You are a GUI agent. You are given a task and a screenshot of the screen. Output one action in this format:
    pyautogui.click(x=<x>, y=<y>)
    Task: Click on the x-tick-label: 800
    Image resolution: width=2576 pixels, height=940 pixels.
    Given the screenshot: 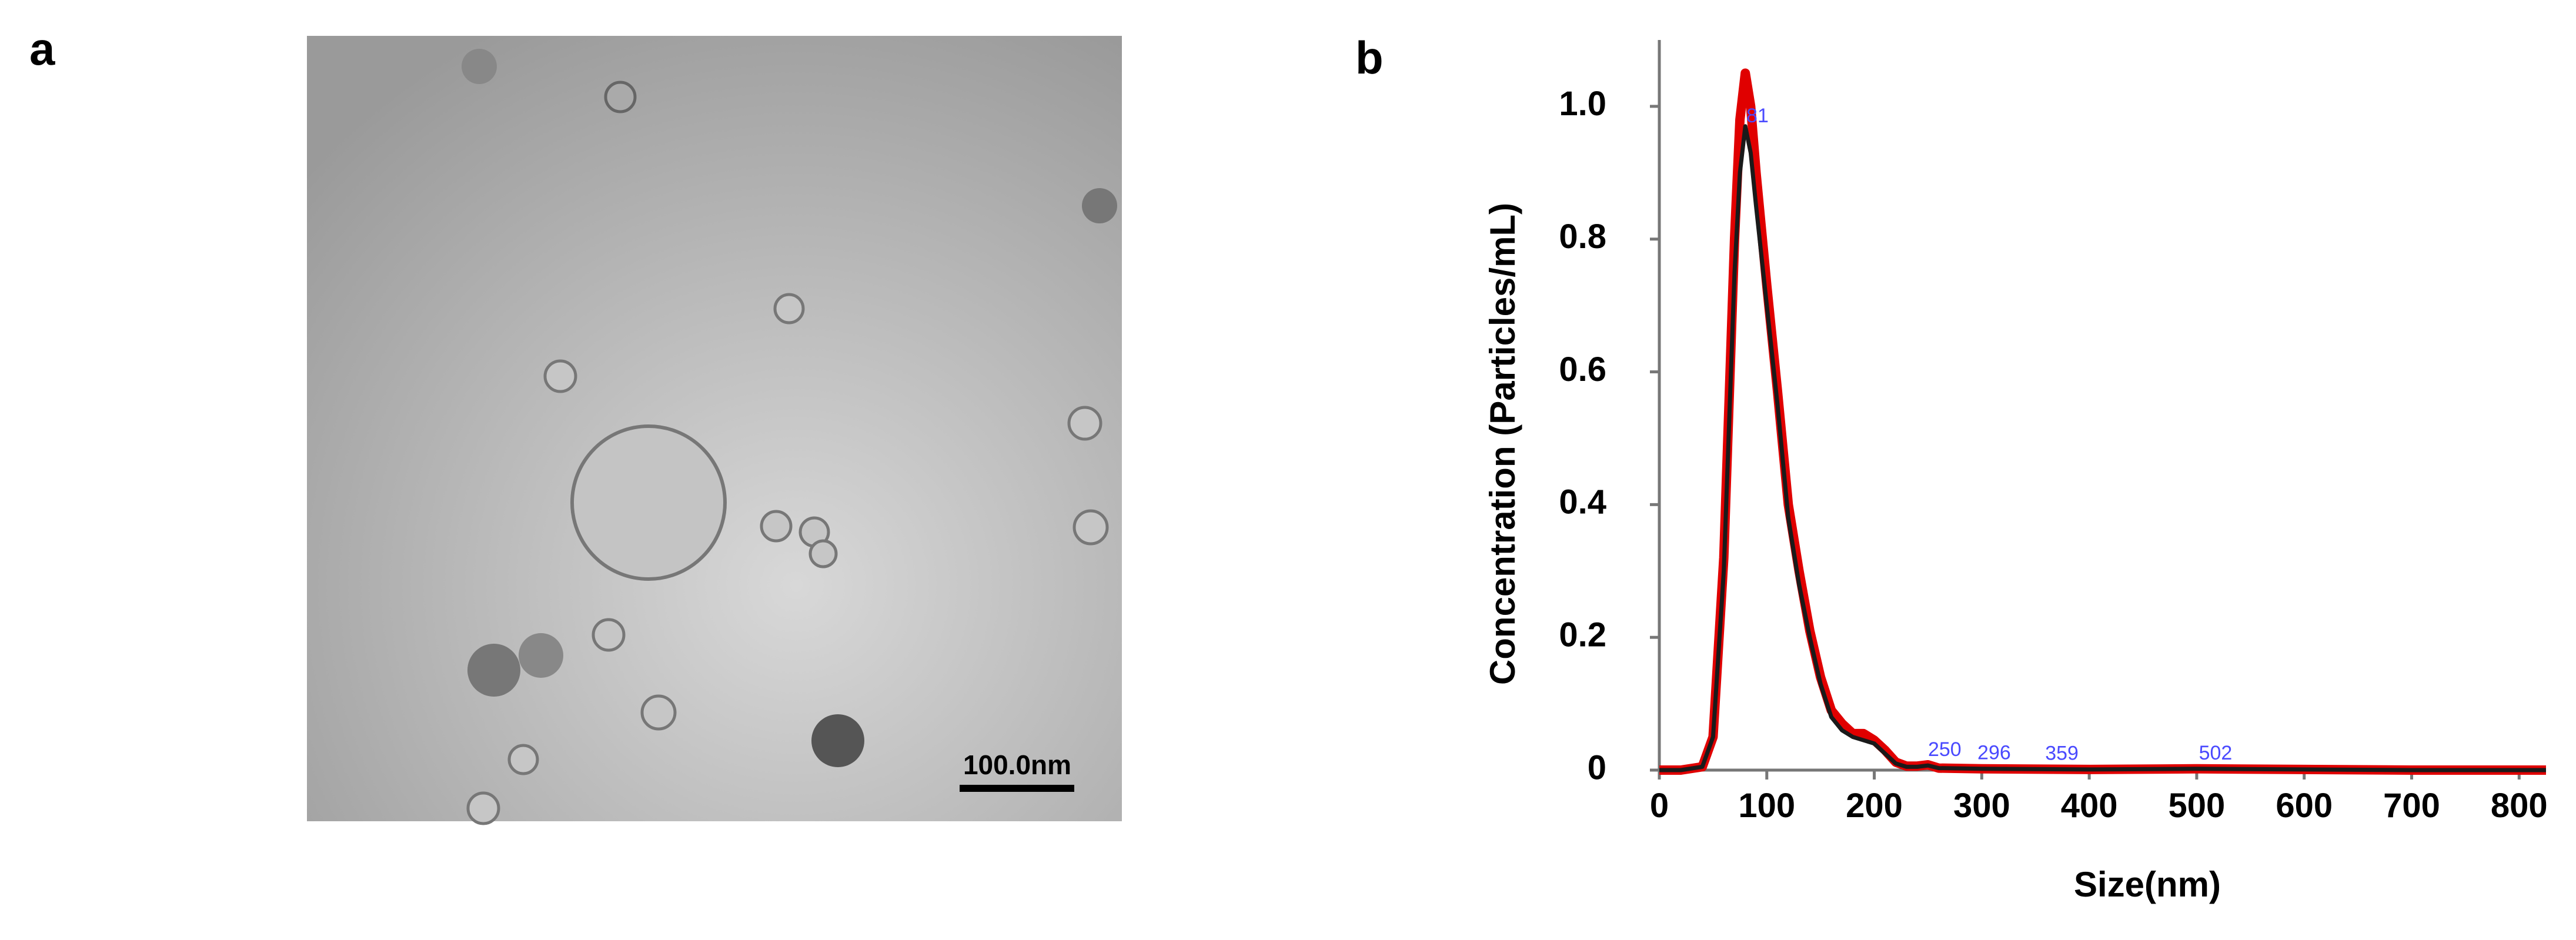 What is the action you would take?
    pyautogui.click(x=2519, y=806)
    